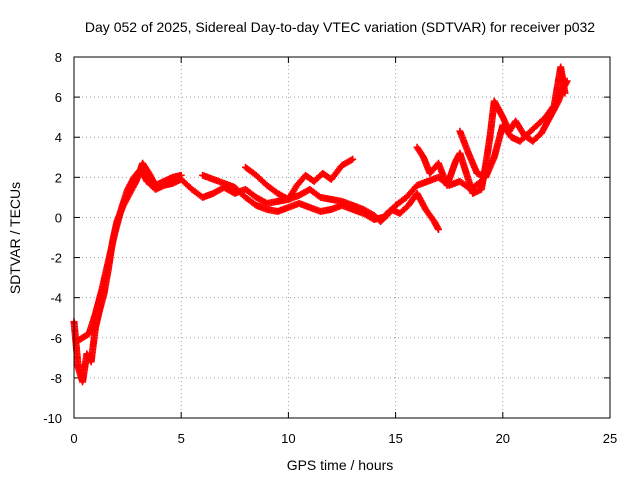 The image size is (640, 480). Describe the element at coordinates (58, 217) in the screenshot. I see `y-tick-label: 0` at that location.